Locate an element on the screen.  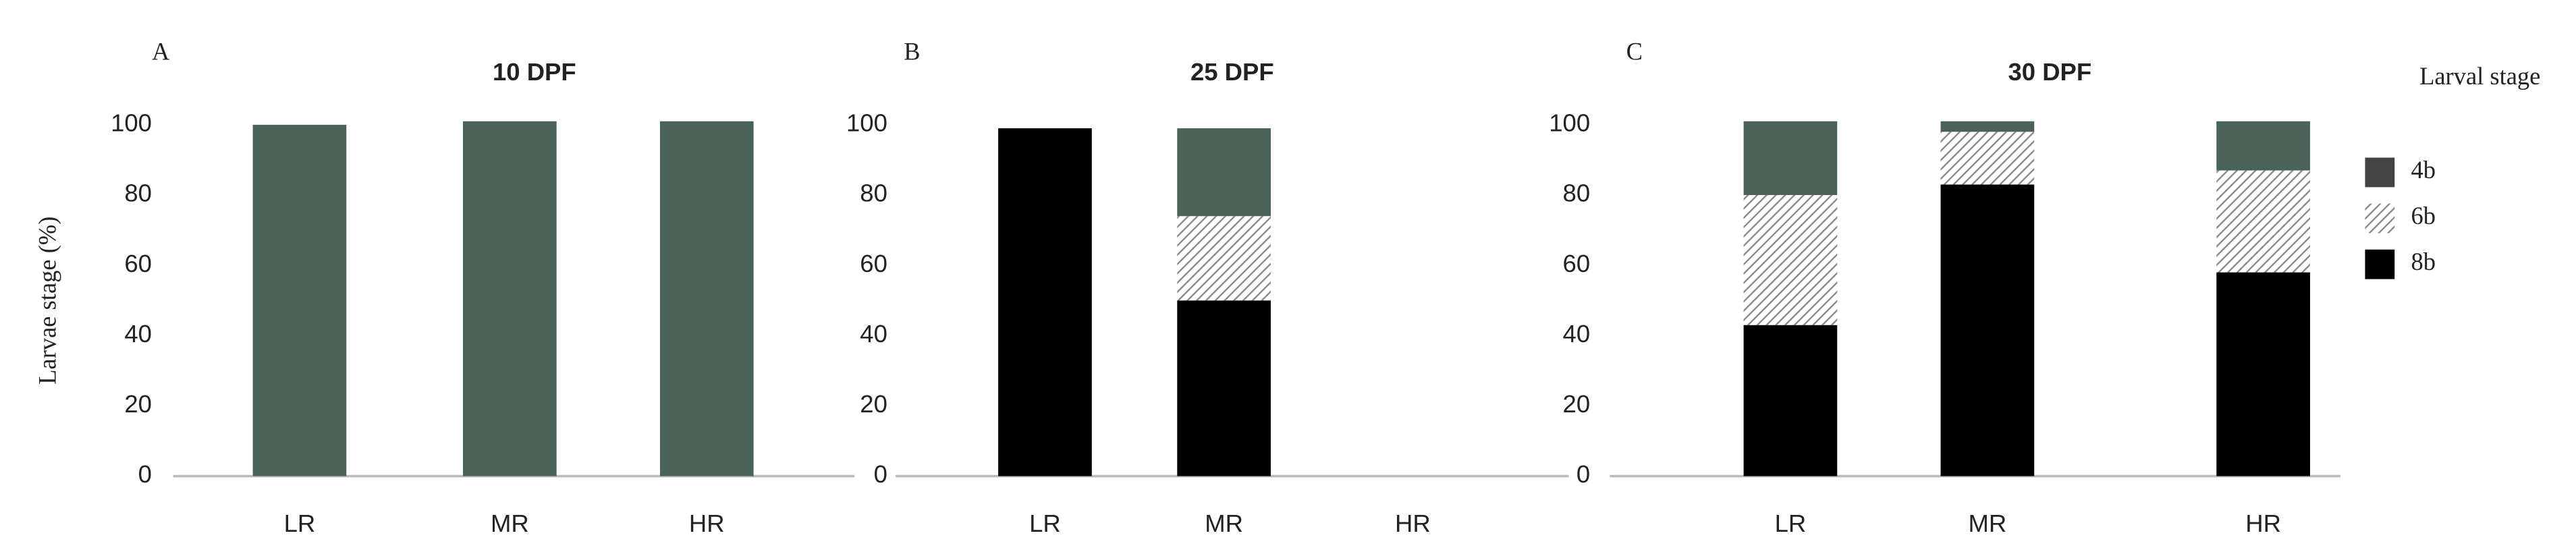
legend-label: 6b is located at coordinates (2423, 216).